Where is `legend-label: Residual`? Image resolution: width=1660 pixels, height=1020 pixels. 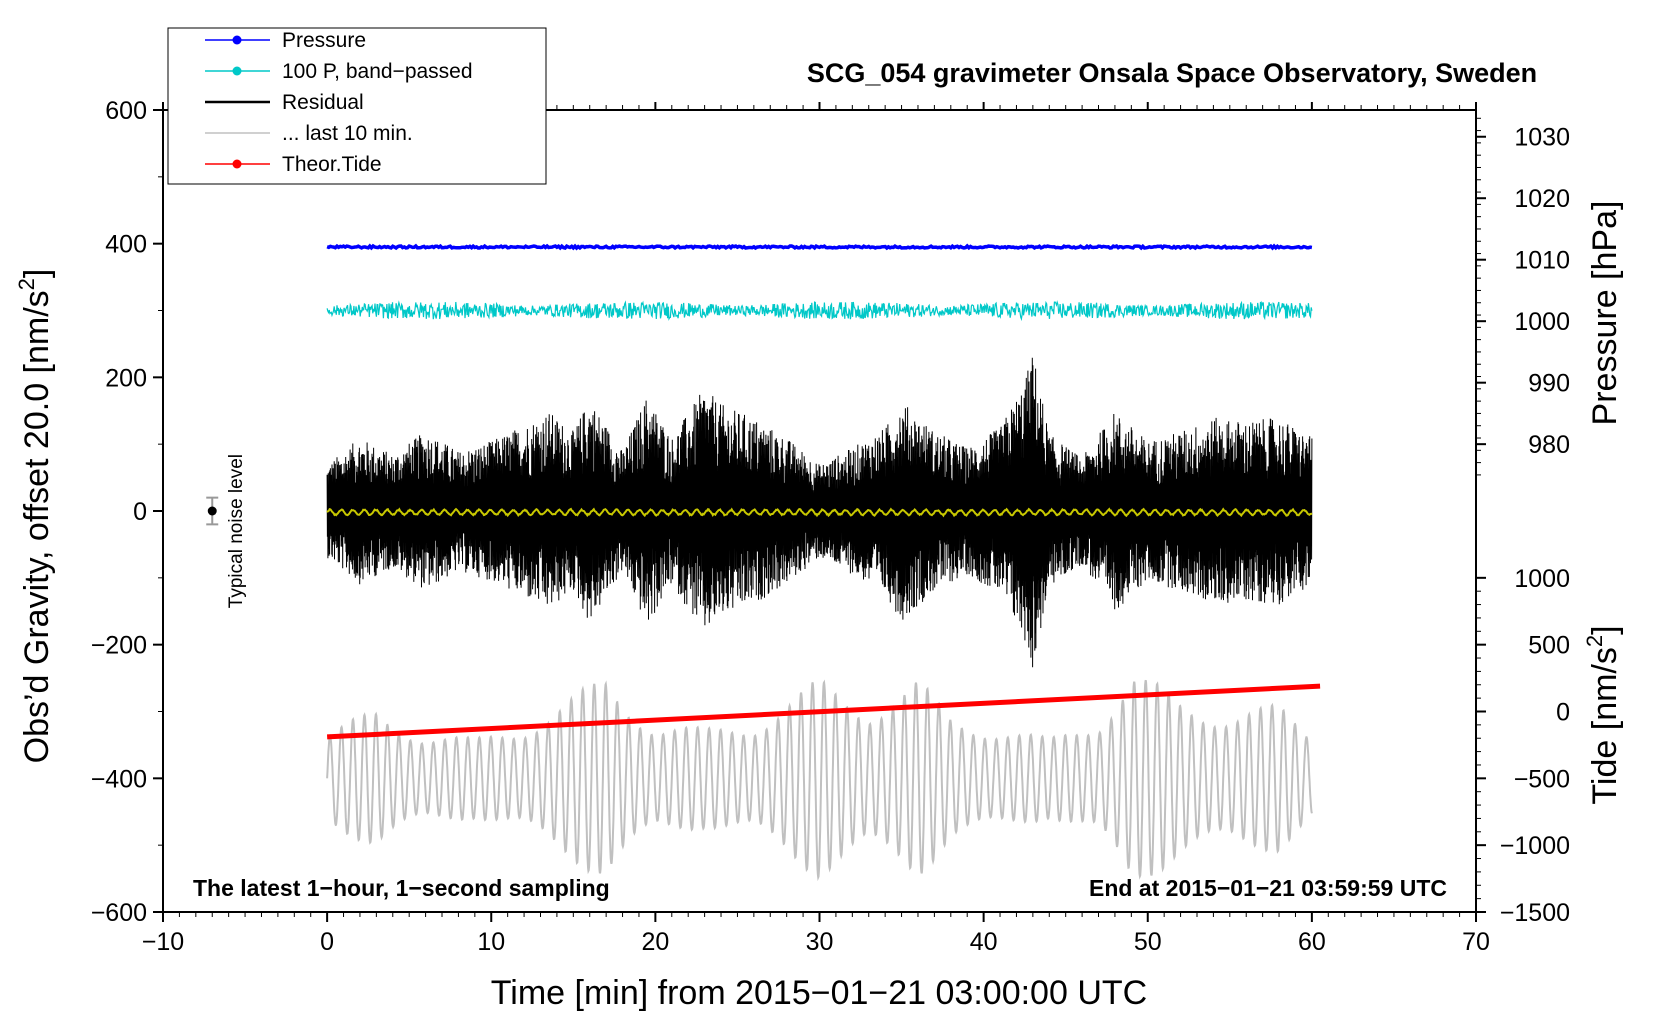
legend-label: Residual is located at coordinates (323, 102).